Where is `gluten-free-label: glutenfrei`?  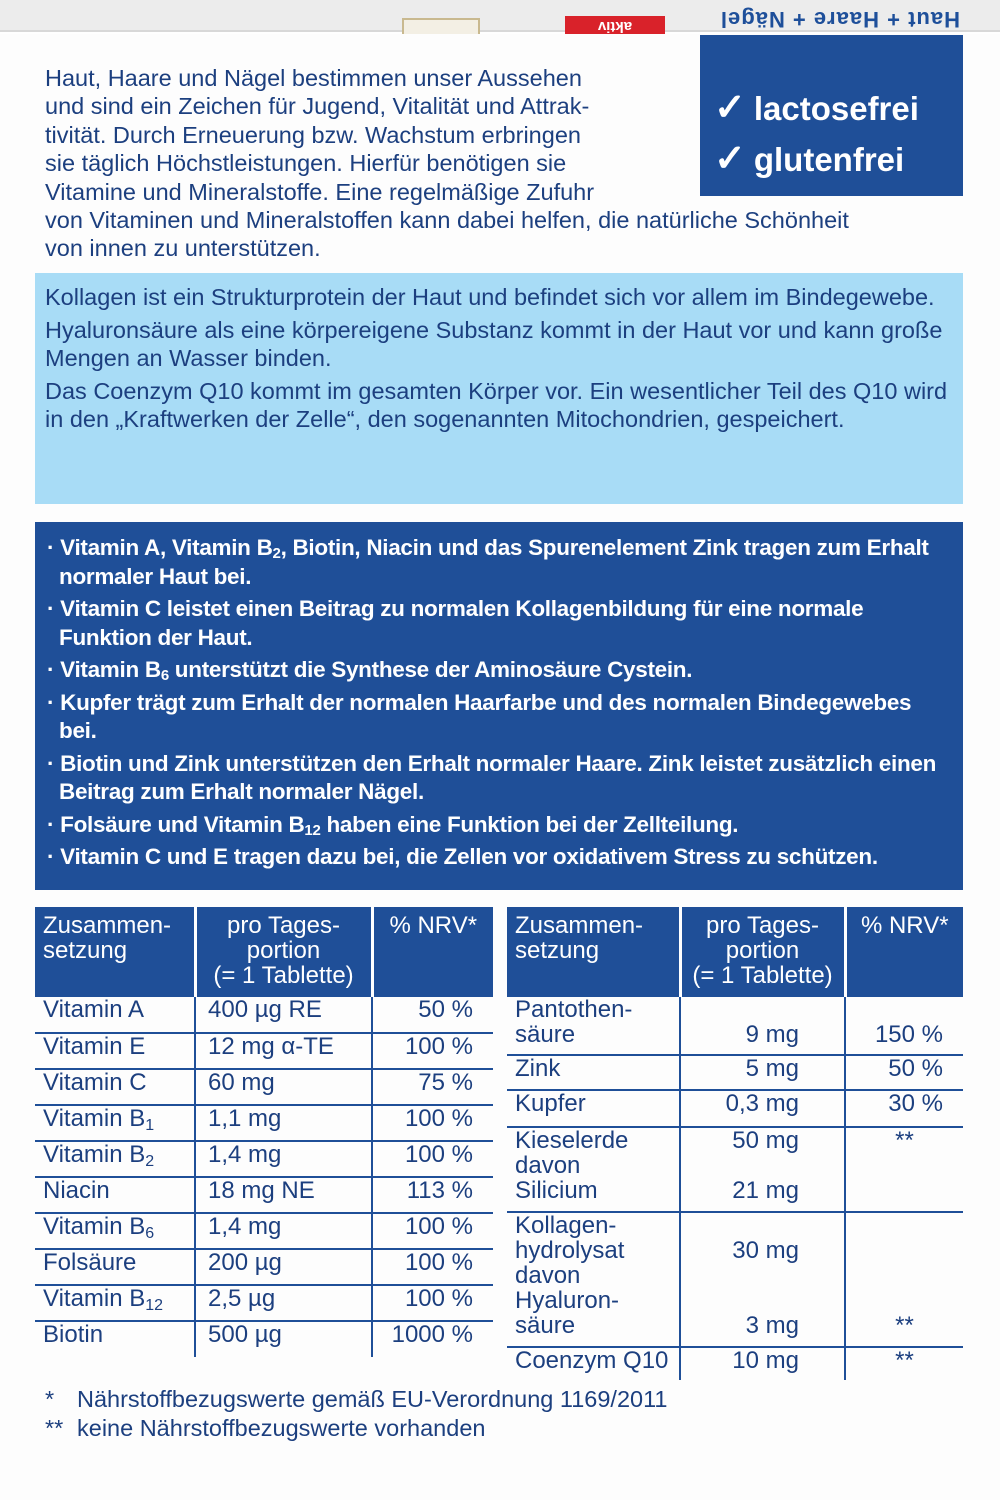
gluten-free-label: glutenfrei is located at coordinates (829, 159).